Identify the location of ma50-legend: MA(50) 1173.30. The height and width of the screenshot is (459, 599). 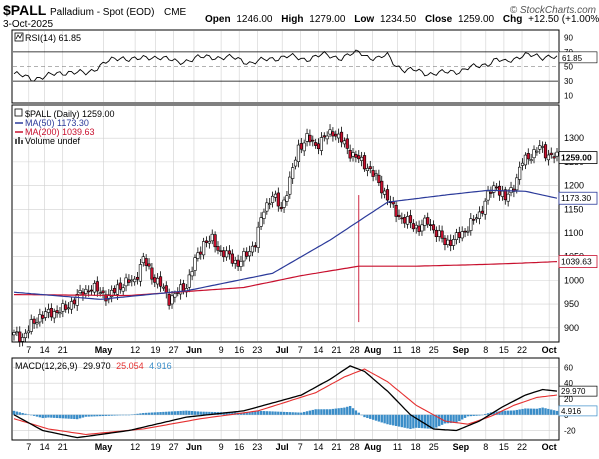
(57, 123).